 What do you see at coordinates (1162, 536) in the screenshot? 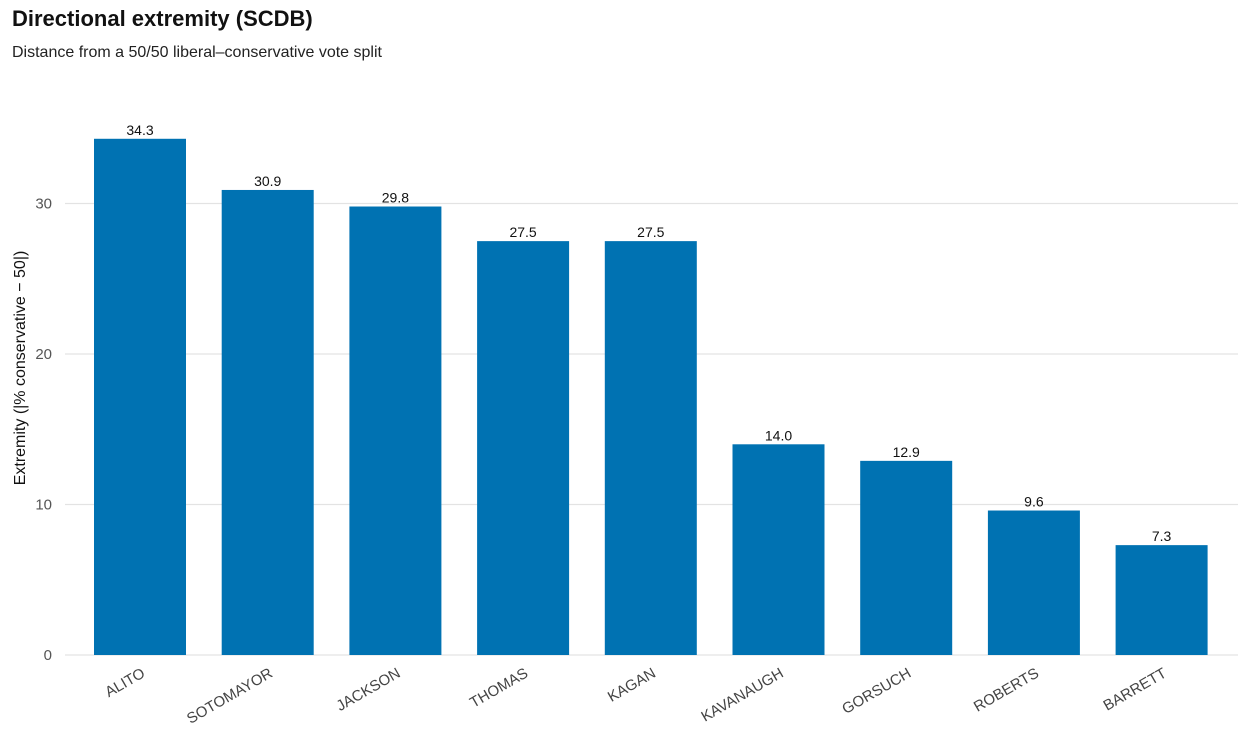
I see `data-label: 7.3` at bounding box center [1162, 536].